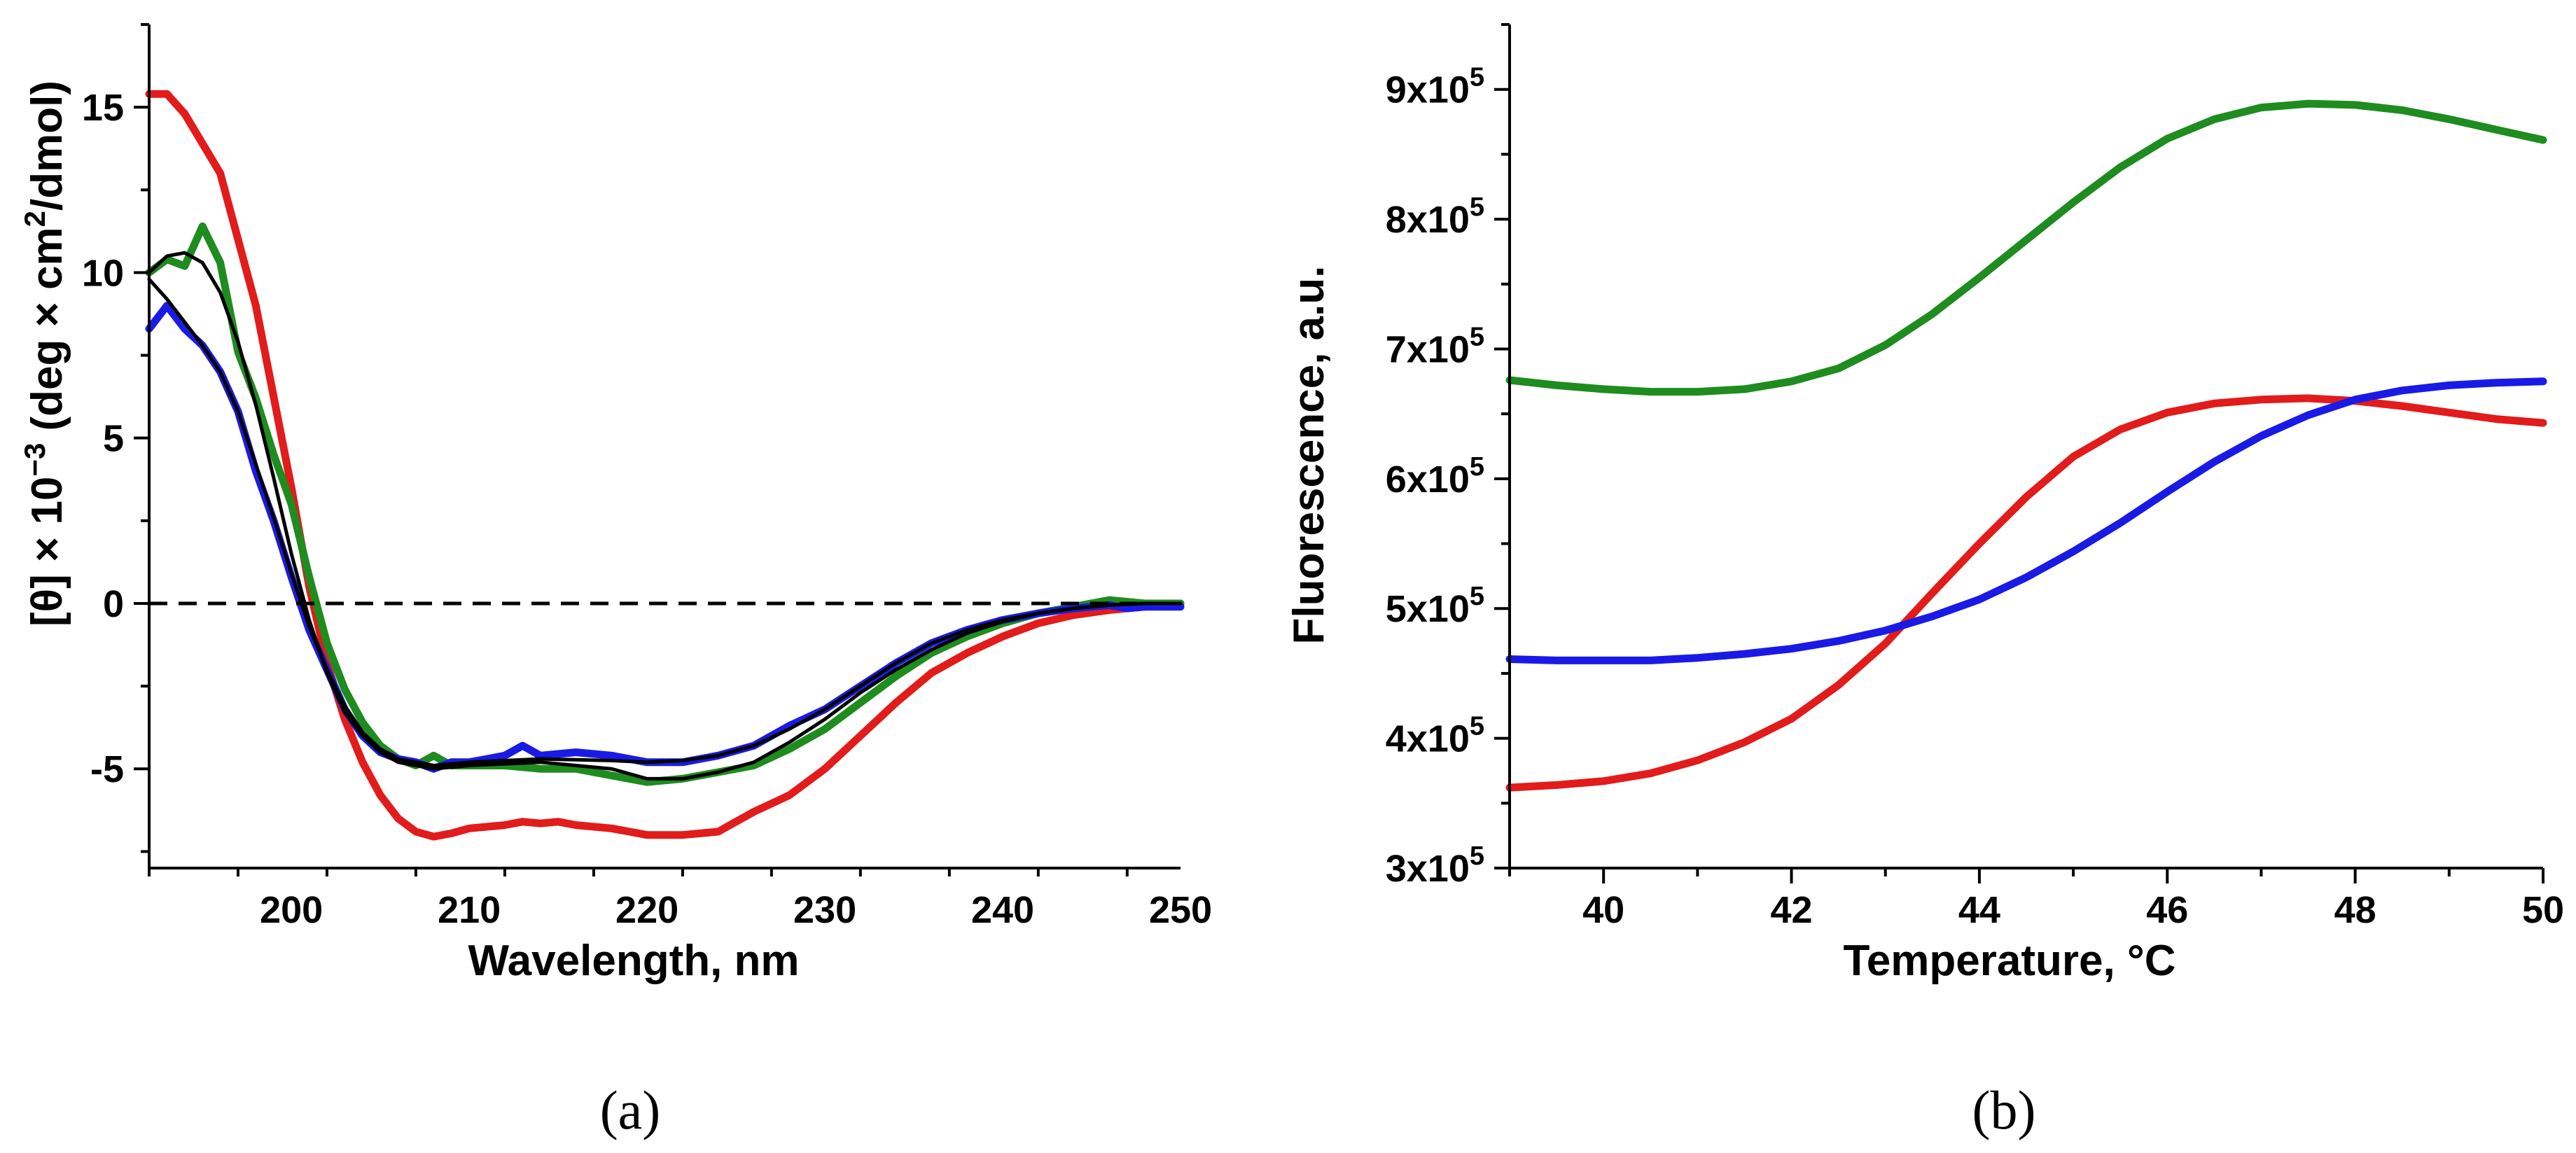 The width and height of the screenshot is (2576, 1153). Describe the element at coordinates (2004, 1109) in the screenshot. I see `chart-b-panel-label: (b)` at that location.